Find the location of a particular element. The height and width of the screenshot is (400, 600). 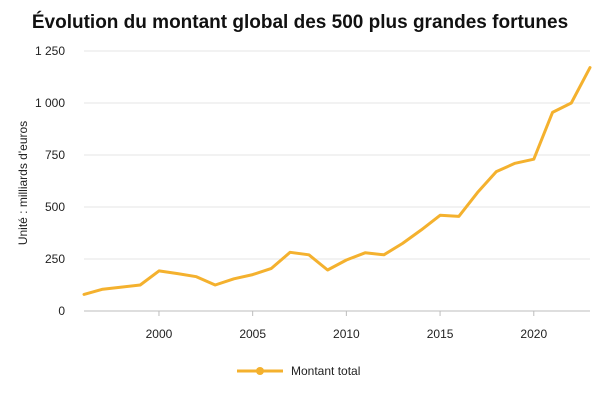

legend-label: Montant total is located at coordinates (325, 371).